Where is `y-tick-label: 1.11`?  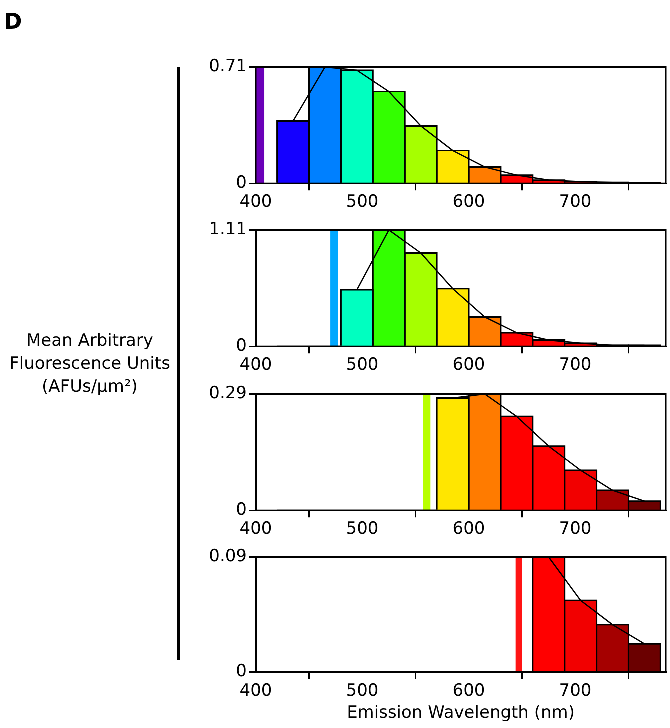
y-tick-label: 1.11 is located at coordinates (228, 230).